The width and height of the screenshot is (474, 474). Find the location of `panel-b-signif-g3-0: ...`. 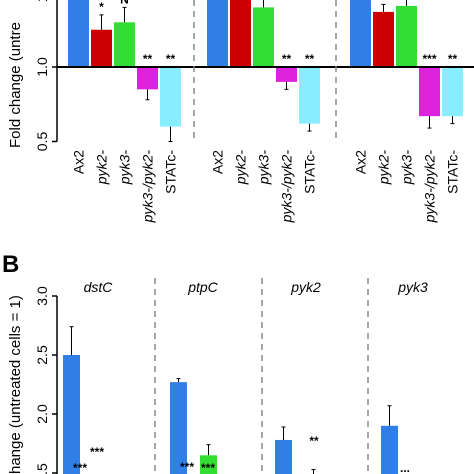

panel-b-signif-g3-0: ... is located at coordinates (405, 467).